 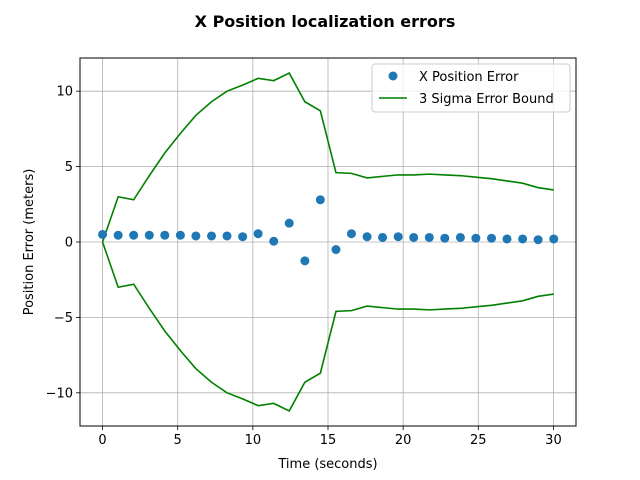 What do you see at coordinates (29, 242) in the screenshot?
I see `y-axis-label: Position Error (meters)` at bounding box center [29, 242].